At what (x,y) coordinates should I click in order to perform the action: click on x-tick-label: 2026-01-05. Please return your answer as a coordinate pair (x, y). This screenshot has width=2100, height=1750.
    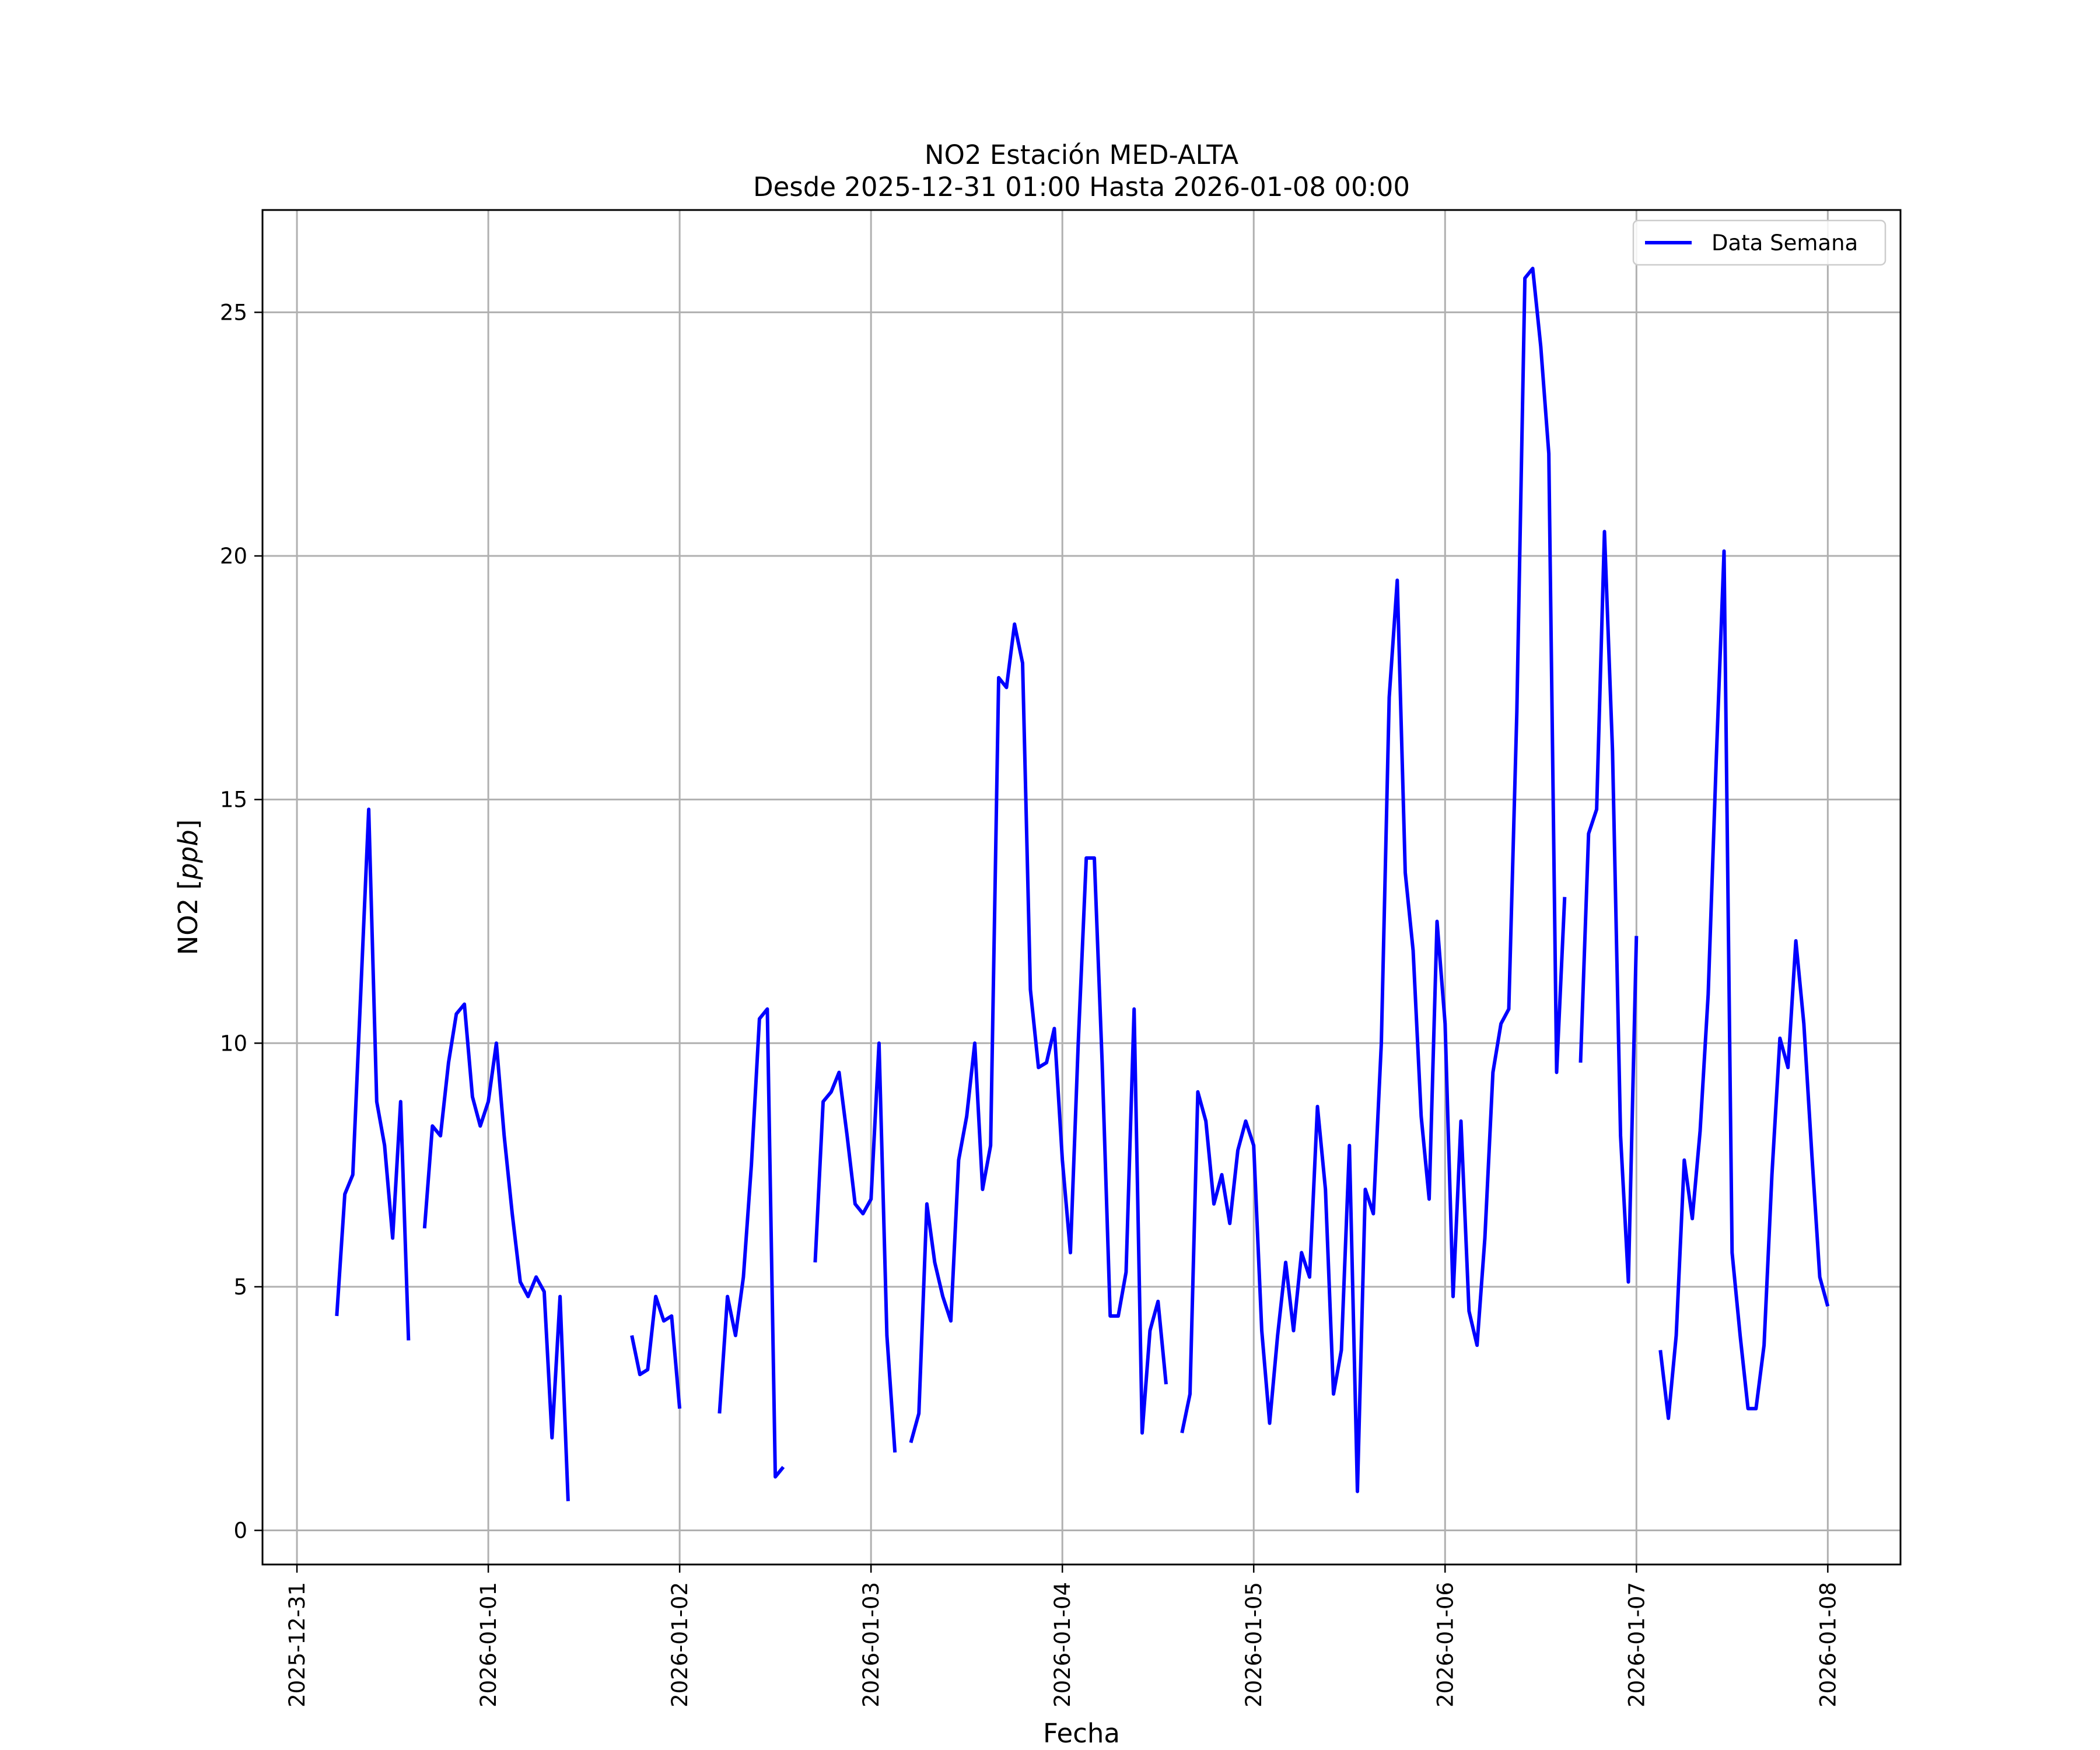
    Looking at the image, I should click on (1253, 1644).